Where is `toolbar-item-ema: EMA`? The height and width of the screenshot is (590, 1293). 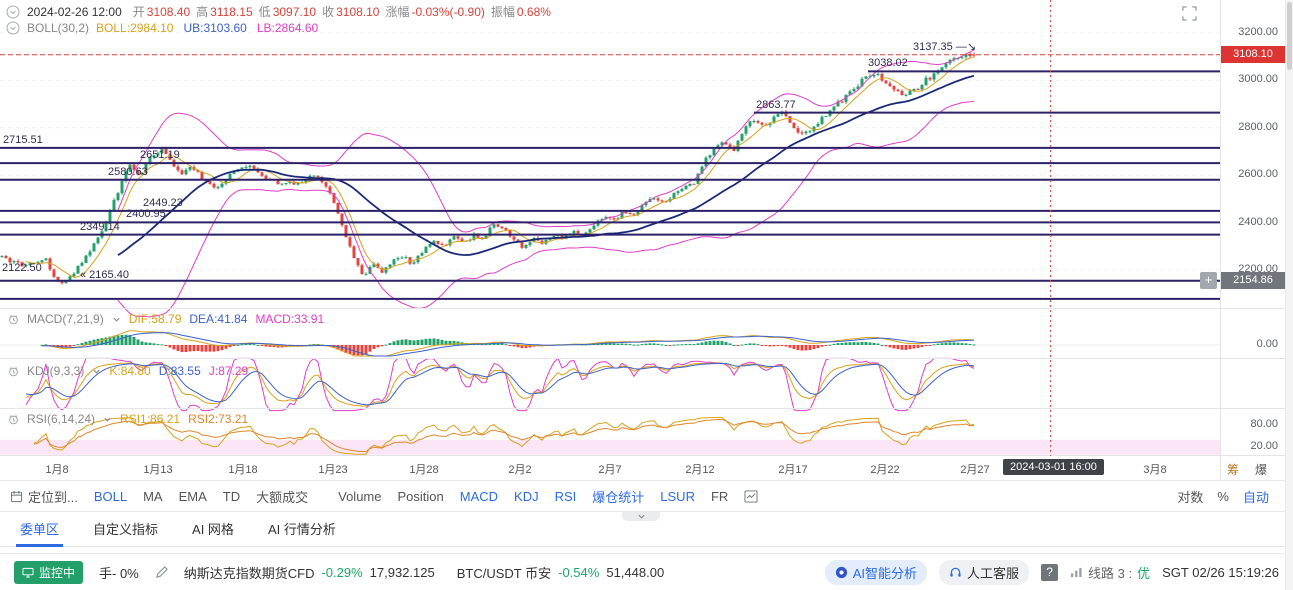 toolbar-item-ema: EMA is located at coordinates (193, 496).